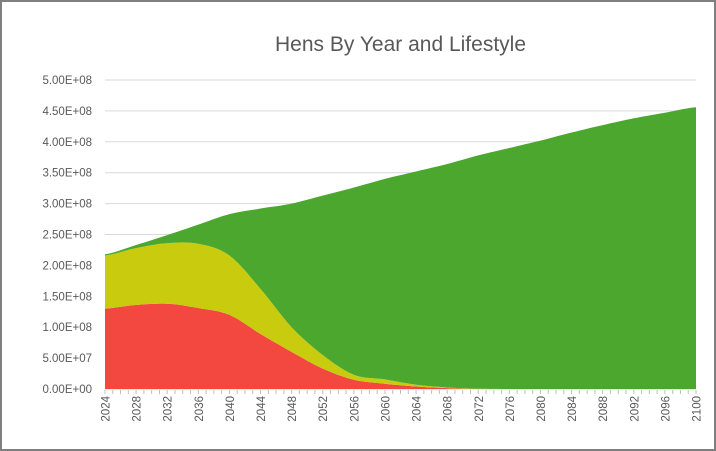 The image size is (716, 451). What do you see at coordinates (67, 328) in the screenshot?
I see `y-axis-tick-label: 1.00E+08` at bounding box center [67, 328].